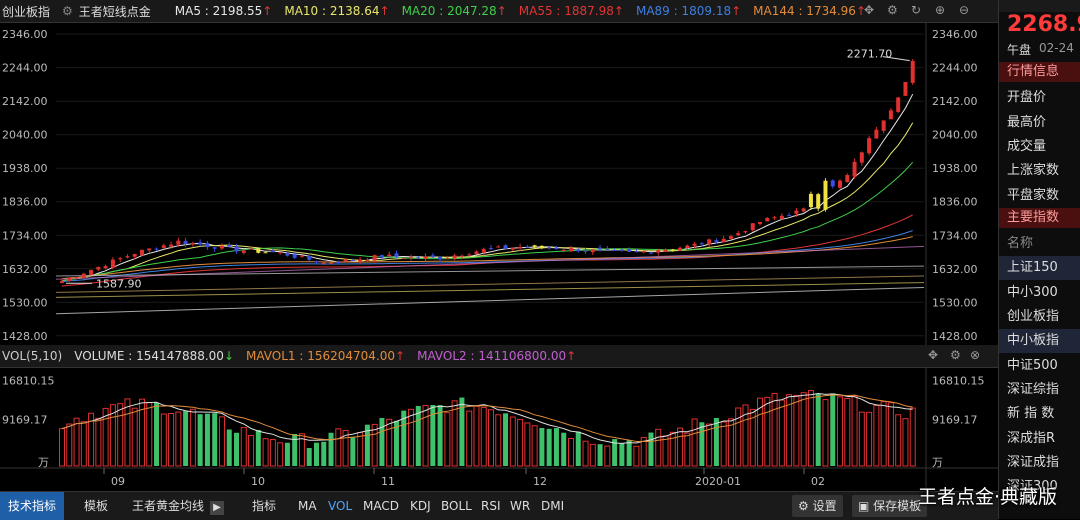 The height and width of the screenshot is (520, 1080). I want to click on price-tick-right: 1530.00, so click(955, 302).